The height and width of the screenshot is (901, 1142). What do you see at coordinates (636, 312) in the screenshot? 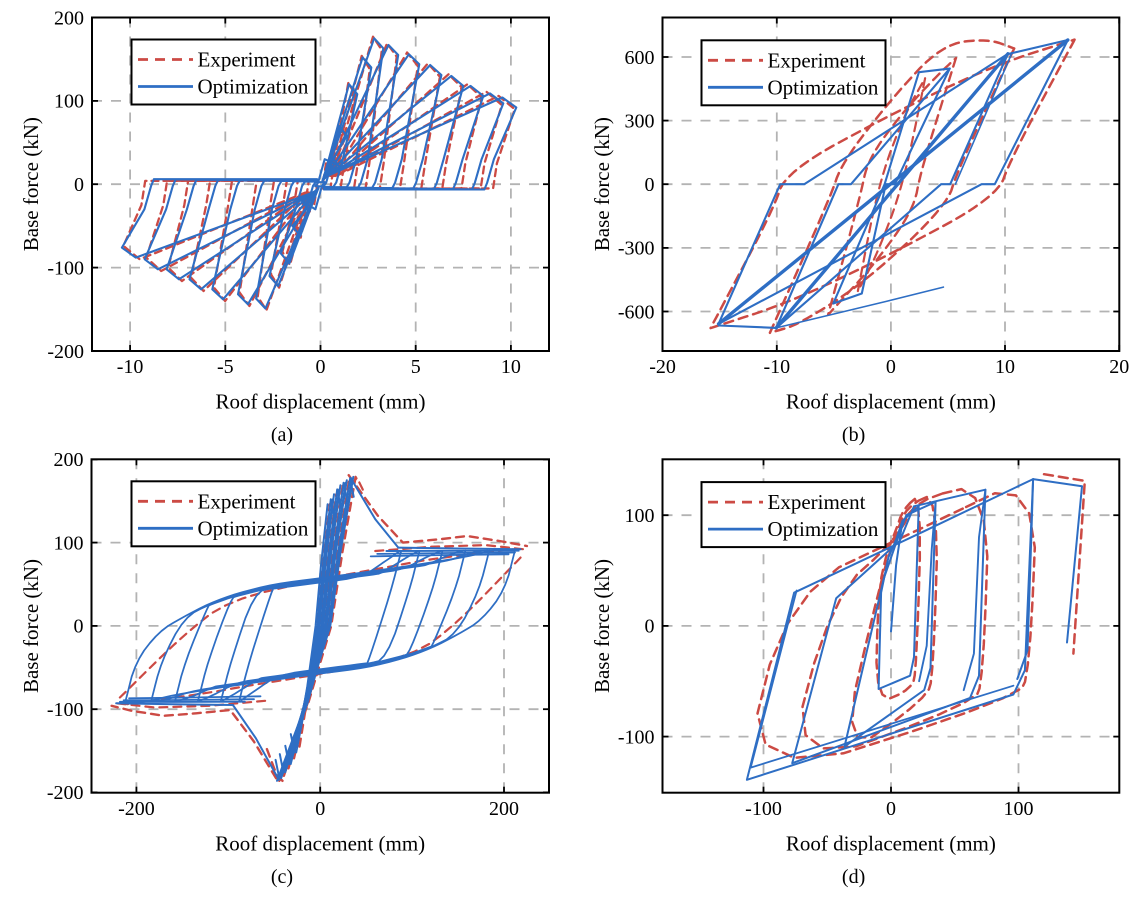
I see `svg-text: -600` at bounding box center [636, 312].